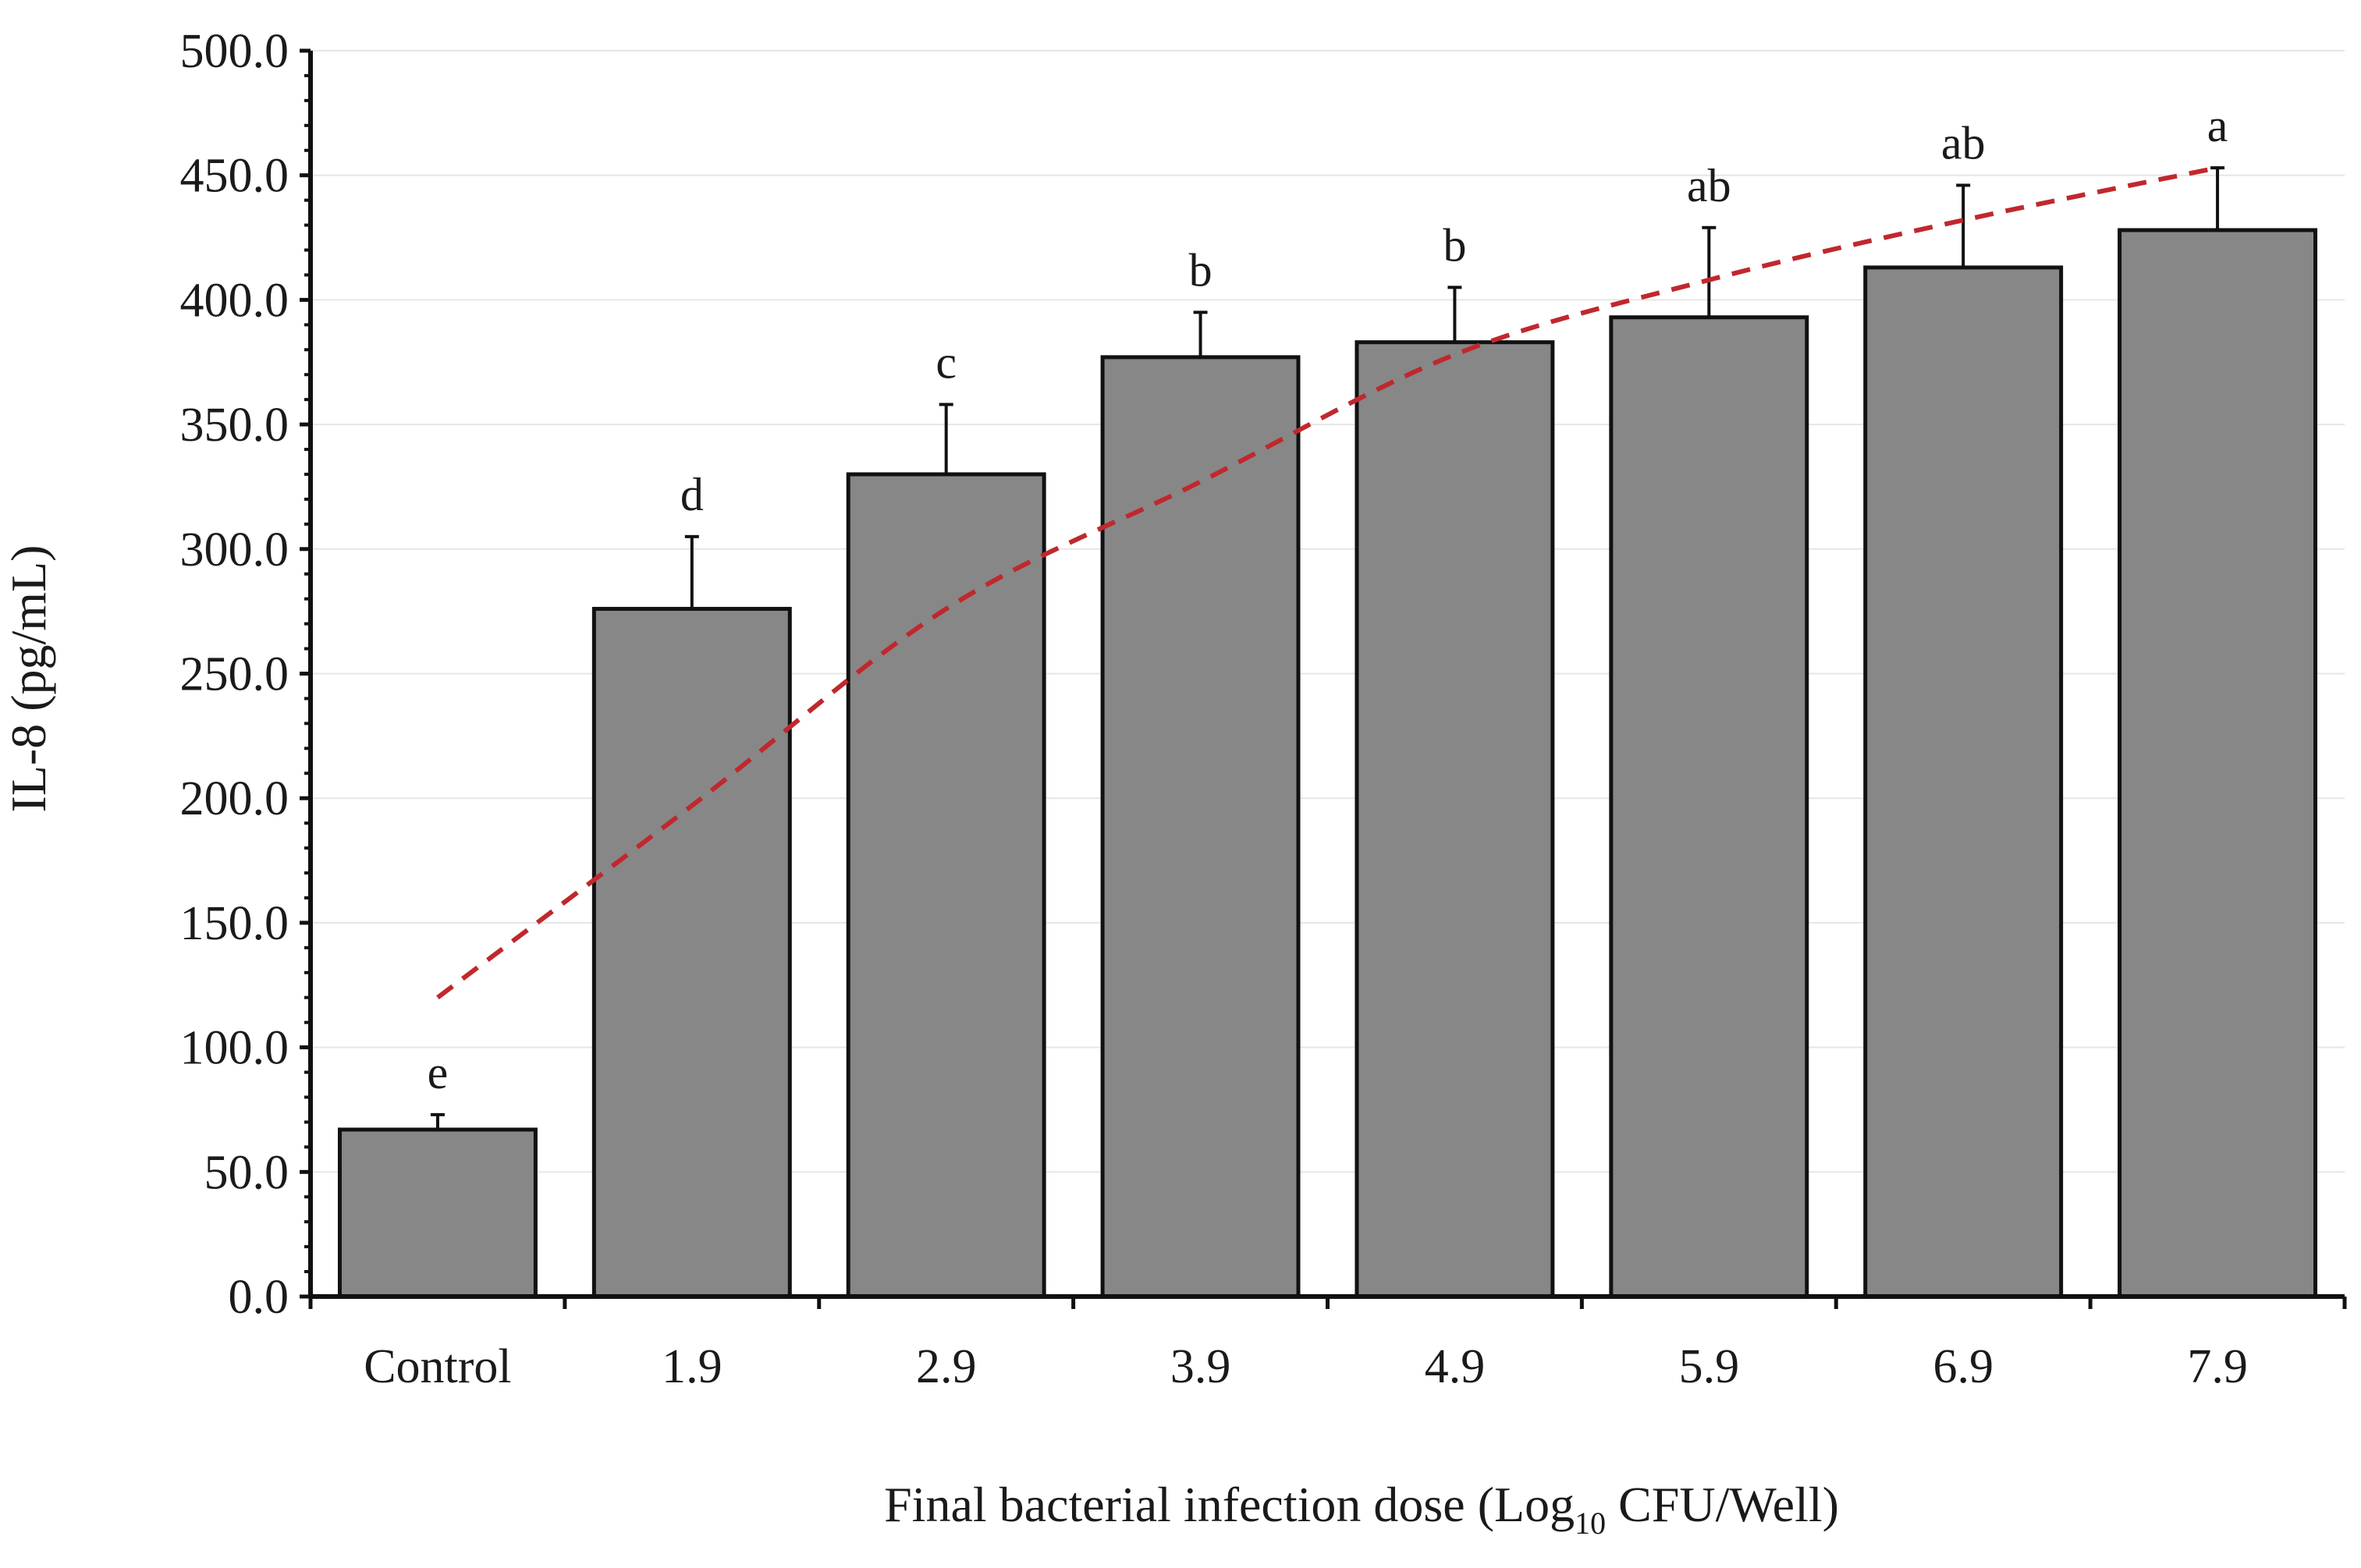 The image size is (2361, 1568). I want to click on x-tick-label: Control, so click(437, 1366).